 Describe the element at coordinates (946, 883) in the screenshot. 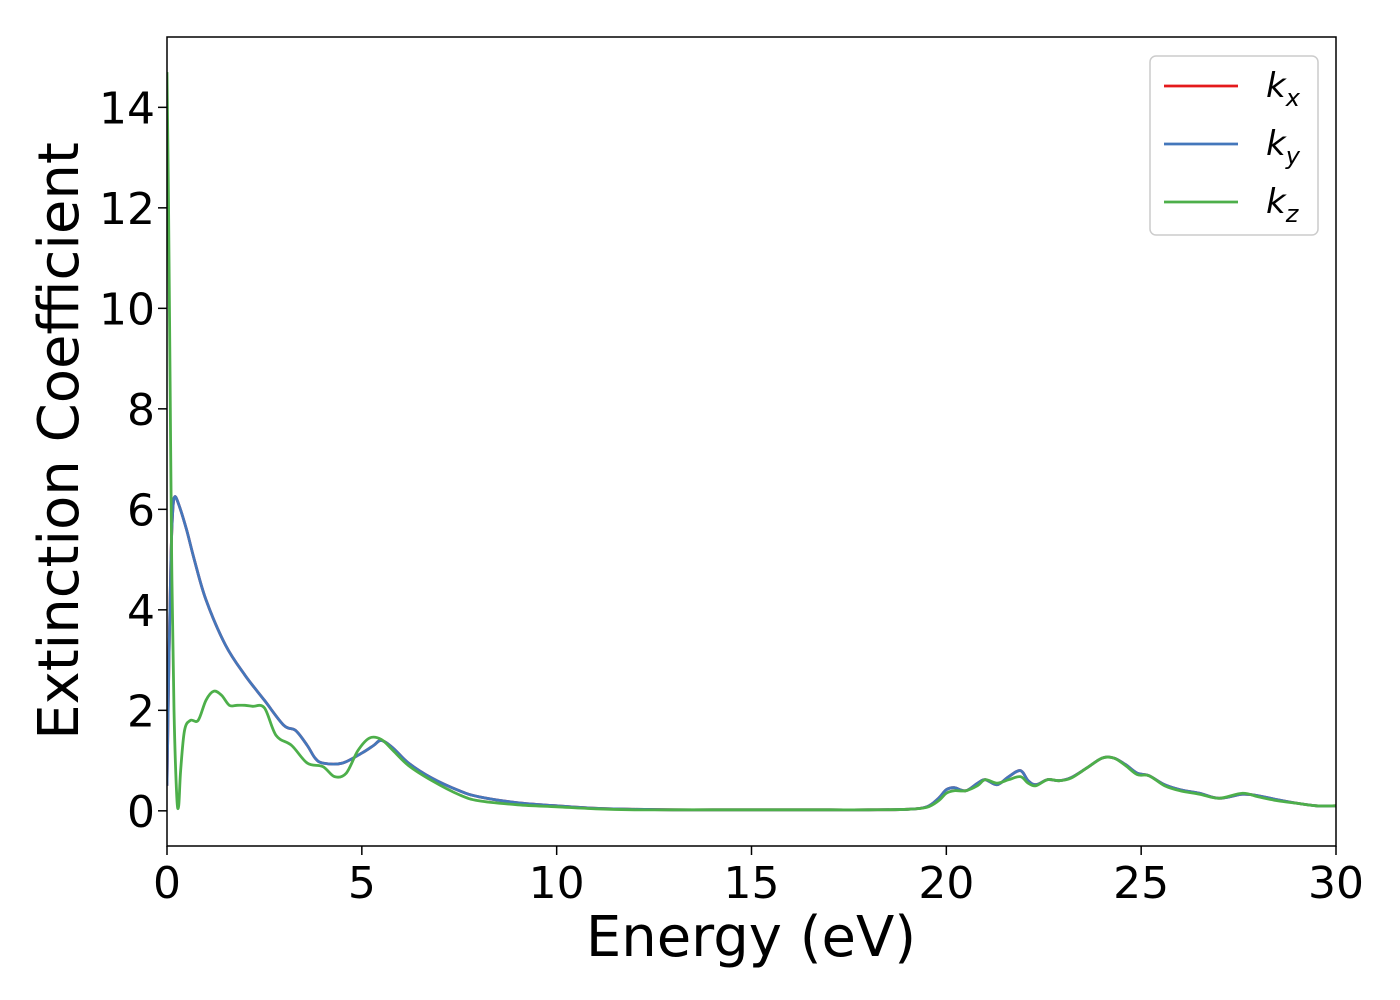

I see `x-tick-label: 20` at that location.